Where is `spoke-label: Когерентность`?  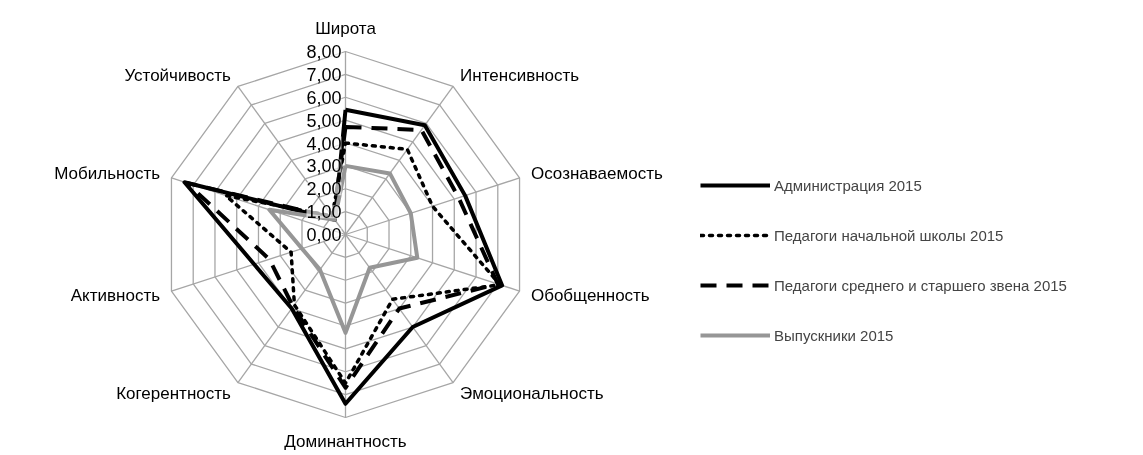 spoke-label: Когерентность is located at coordinates (174, 394).